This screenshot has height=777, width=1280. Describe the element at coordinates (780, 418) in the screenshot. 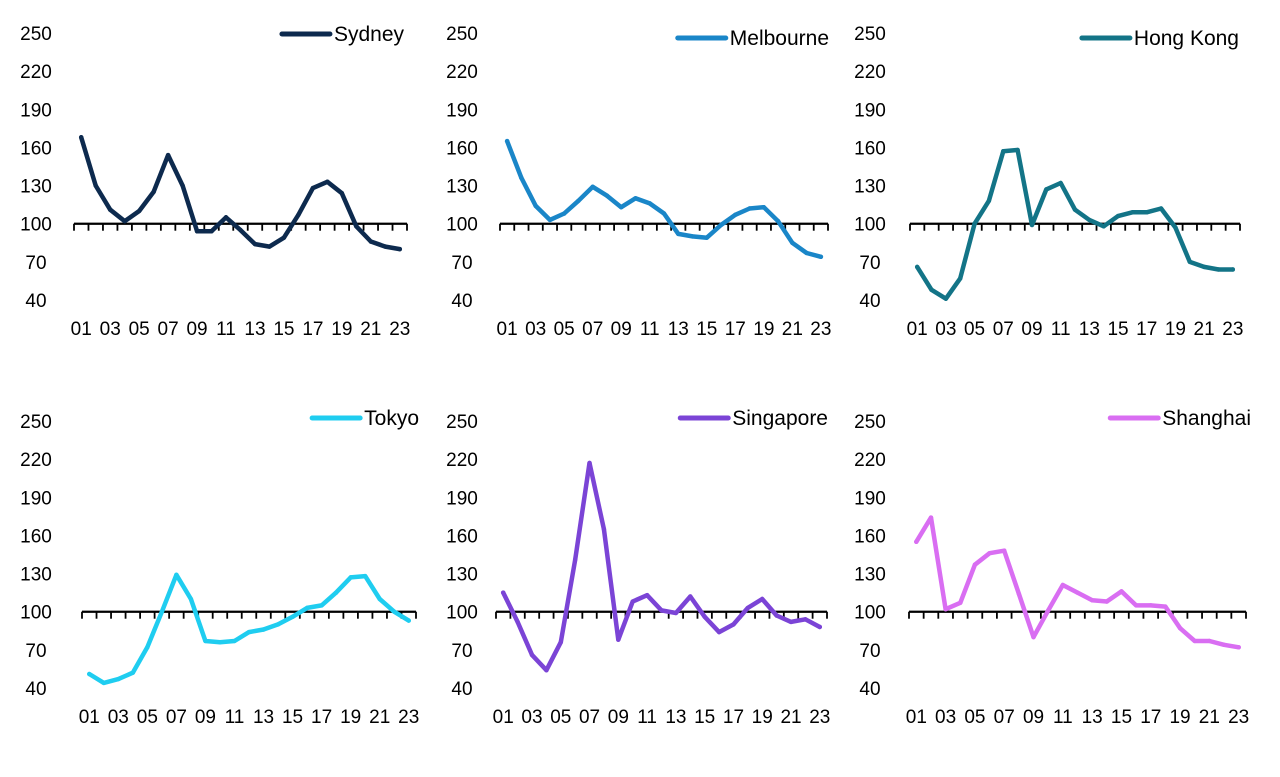

I see `legend-label: Singapore` at that location.